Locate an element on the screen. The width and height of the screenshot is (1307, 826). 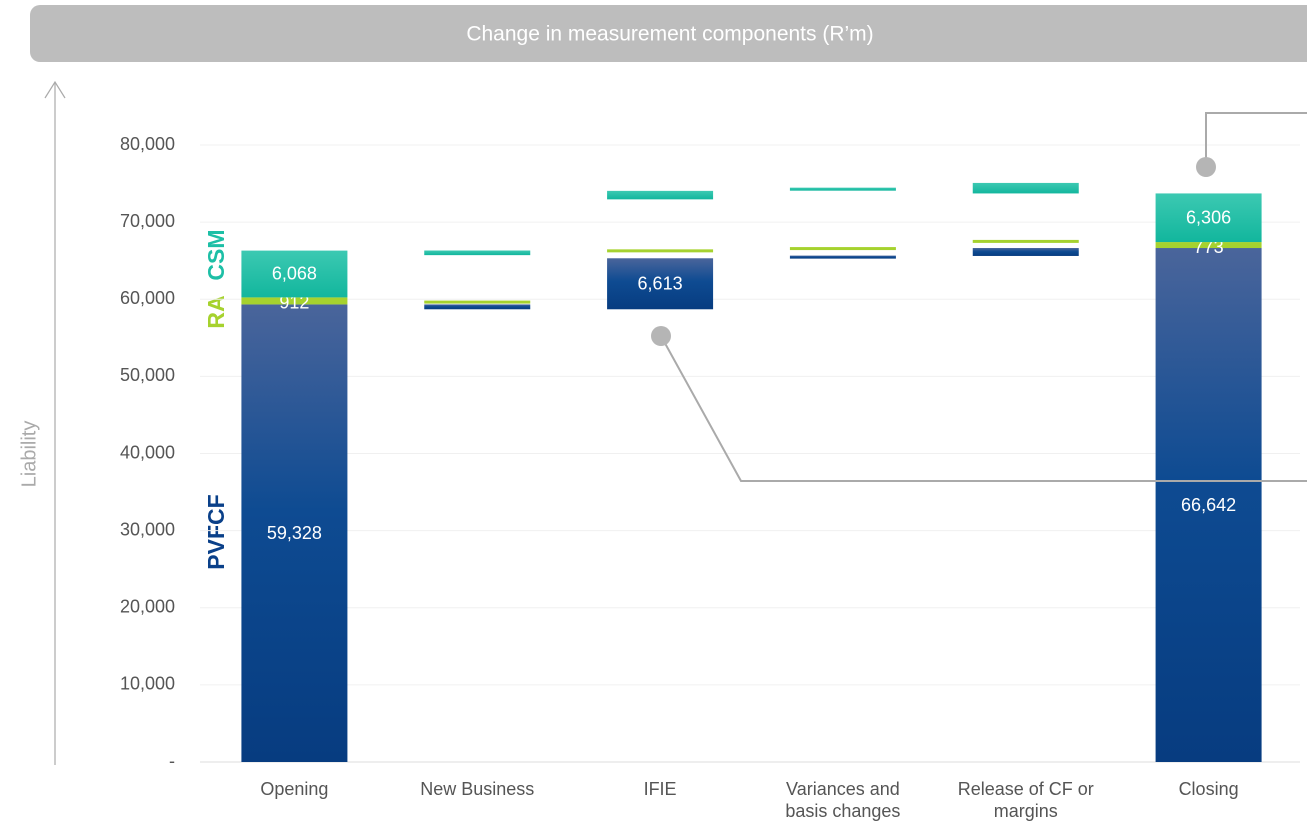
legend-entry: RA is located at coordinates (216, 311).